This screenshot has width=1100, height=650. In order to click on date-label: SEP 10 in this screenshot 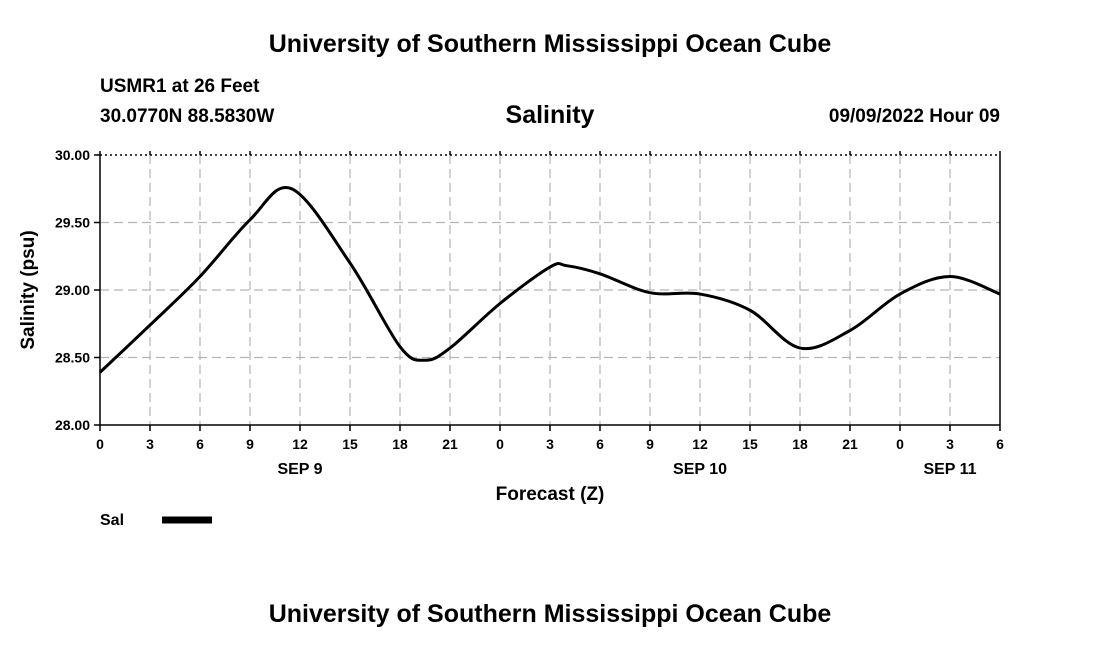, I will do `click(700, 469)`.